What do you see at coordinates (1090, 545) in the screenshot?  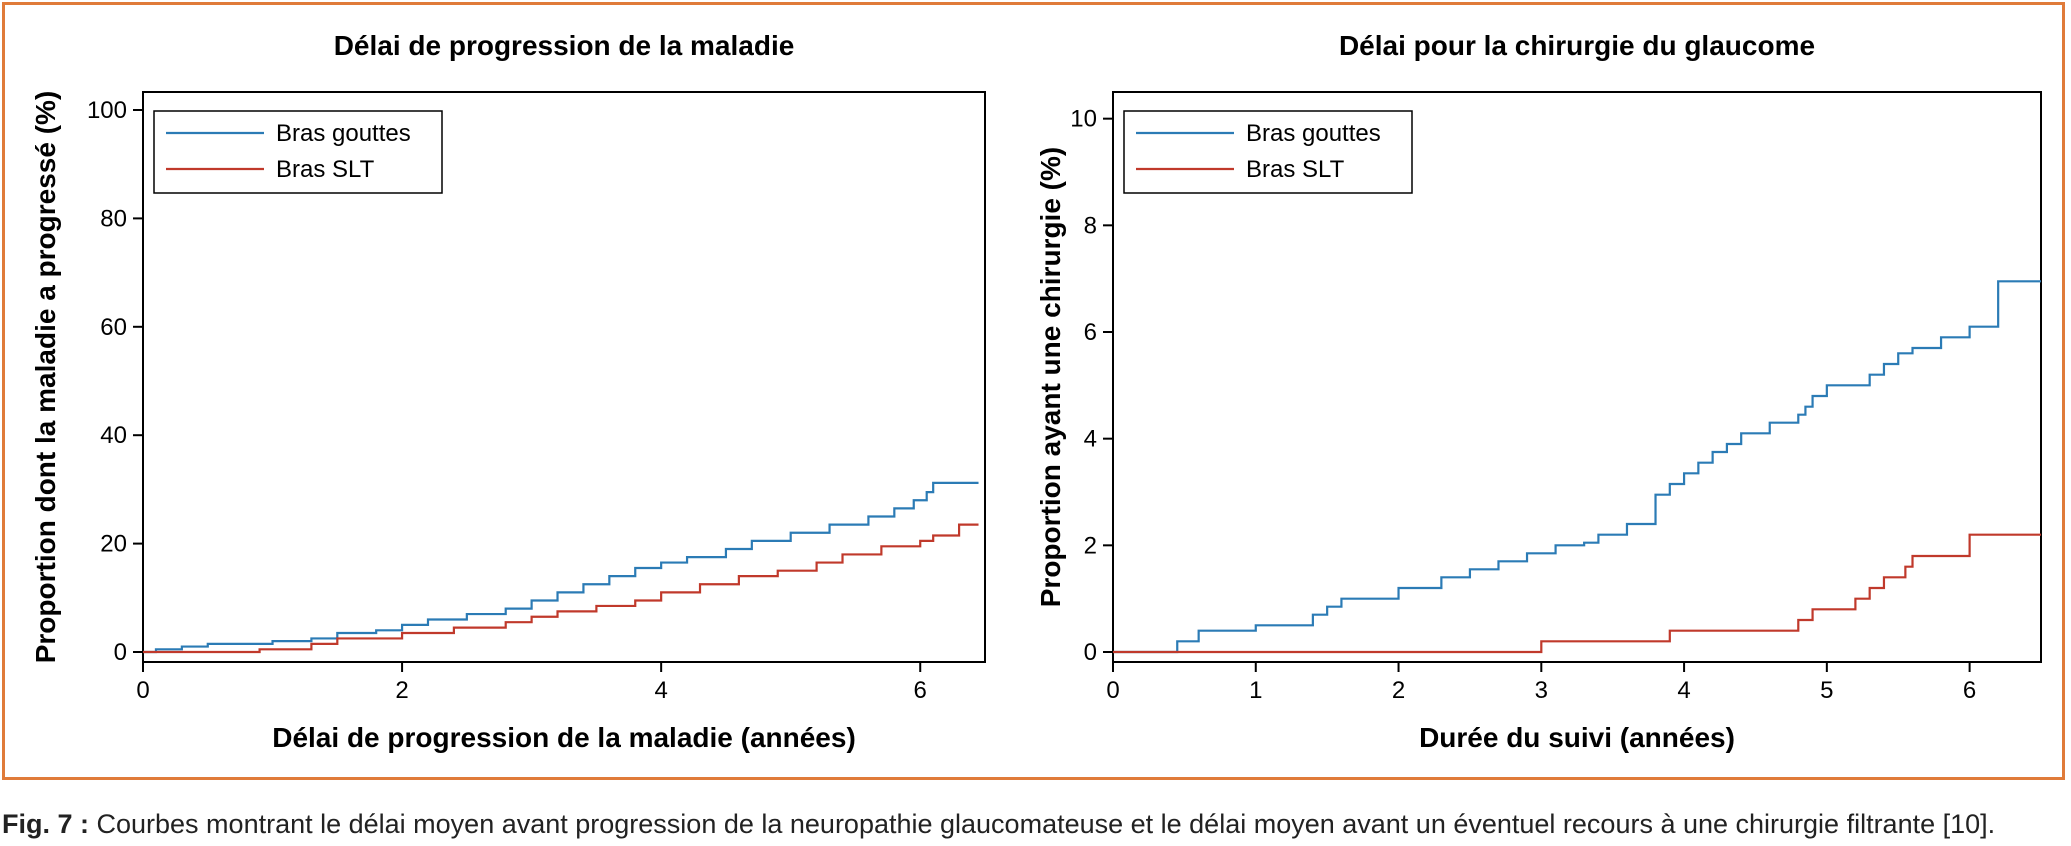 I see `y-tick-label: 2` at bounding box center [1090, 545].